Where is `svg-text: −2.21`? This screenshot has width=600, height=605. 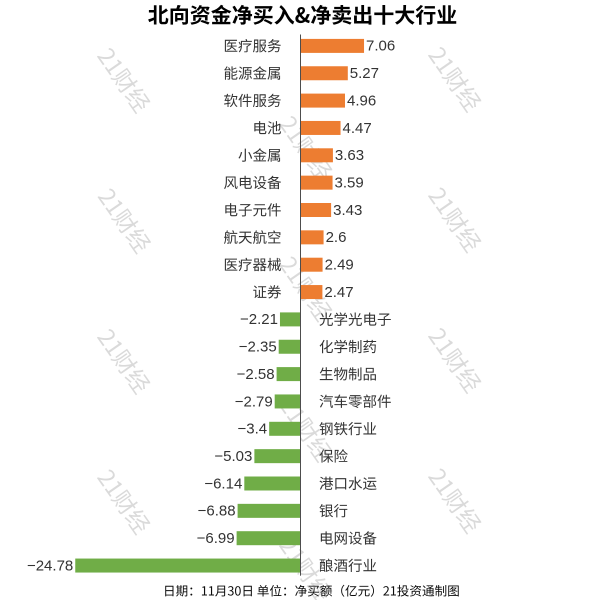
svg-text: −2.21 is located at coordinates (259, 319).